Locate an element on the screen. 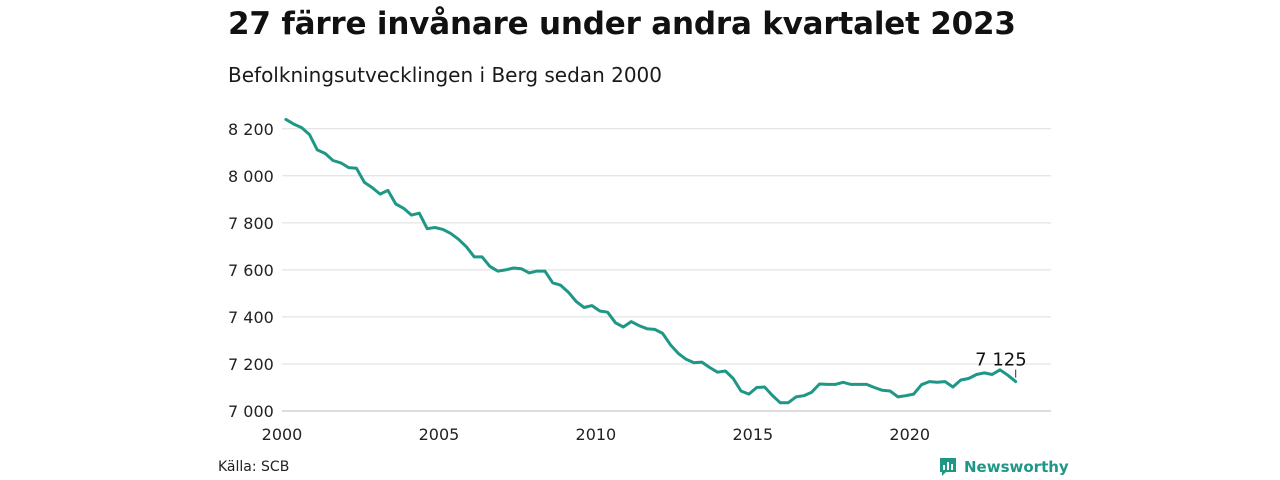 The width and height of the screenshot is (1280, 480). y-axis-labels: 7 000 7 200 7 400 7 600 7 800 8 000 8 200 is located at coordinates (251, 270).